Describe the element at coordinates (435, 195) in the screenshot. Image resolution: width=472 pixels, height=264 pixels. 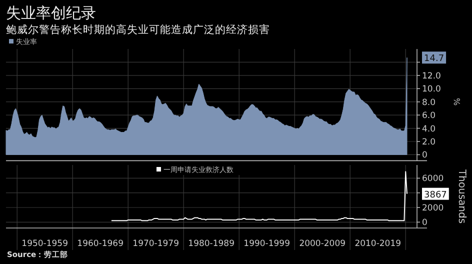
I see `data-label: 3867` at that location.